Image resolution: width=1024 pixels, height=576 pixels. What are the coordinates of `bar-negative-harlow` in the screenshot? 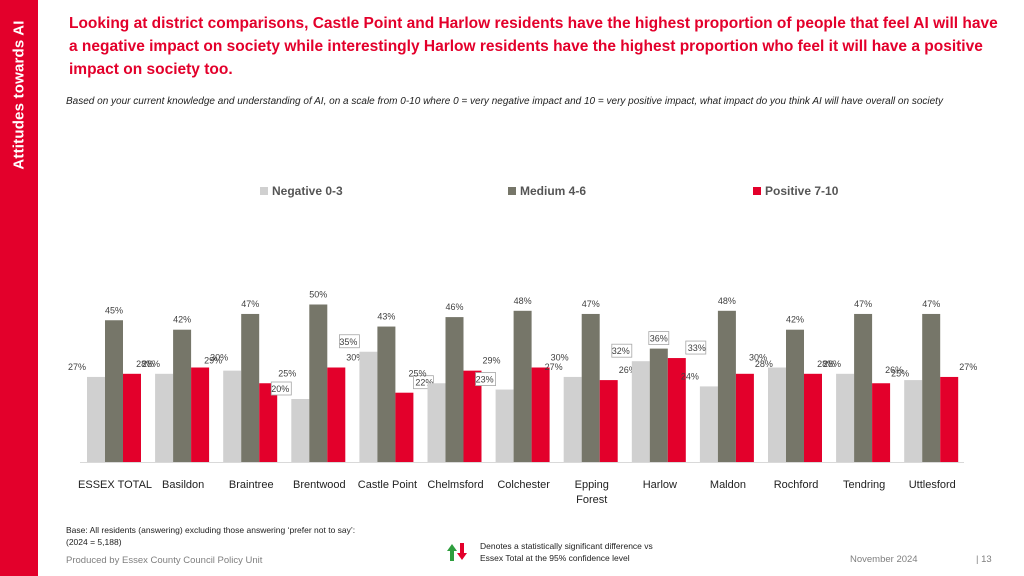 It's located at (640, 411).